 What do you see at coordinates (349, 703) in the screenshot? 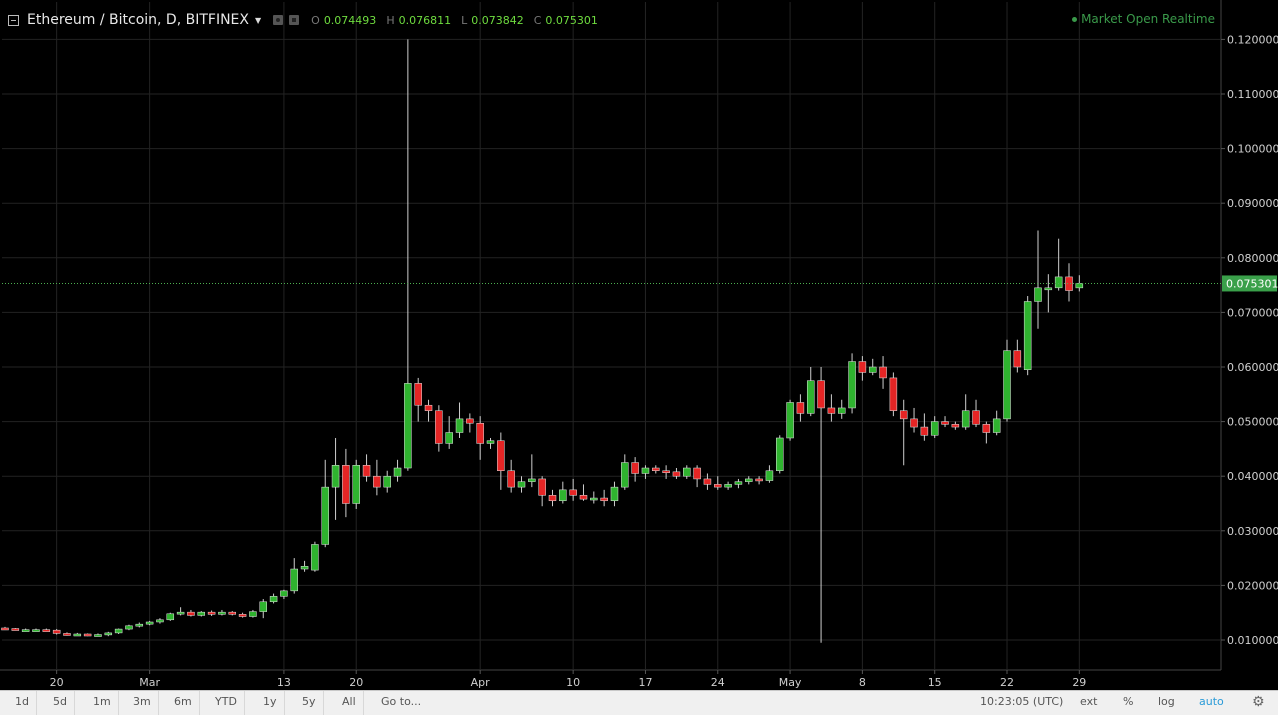
I see `range-all-button: All` at bounding box center [349, 703].